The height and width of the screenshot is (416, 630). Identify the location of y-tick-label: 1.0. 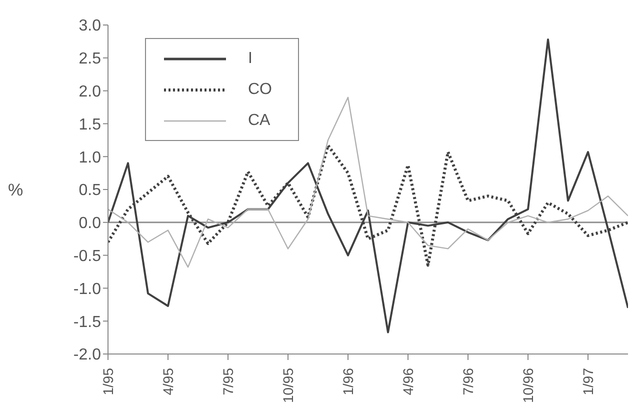
(90, 157).